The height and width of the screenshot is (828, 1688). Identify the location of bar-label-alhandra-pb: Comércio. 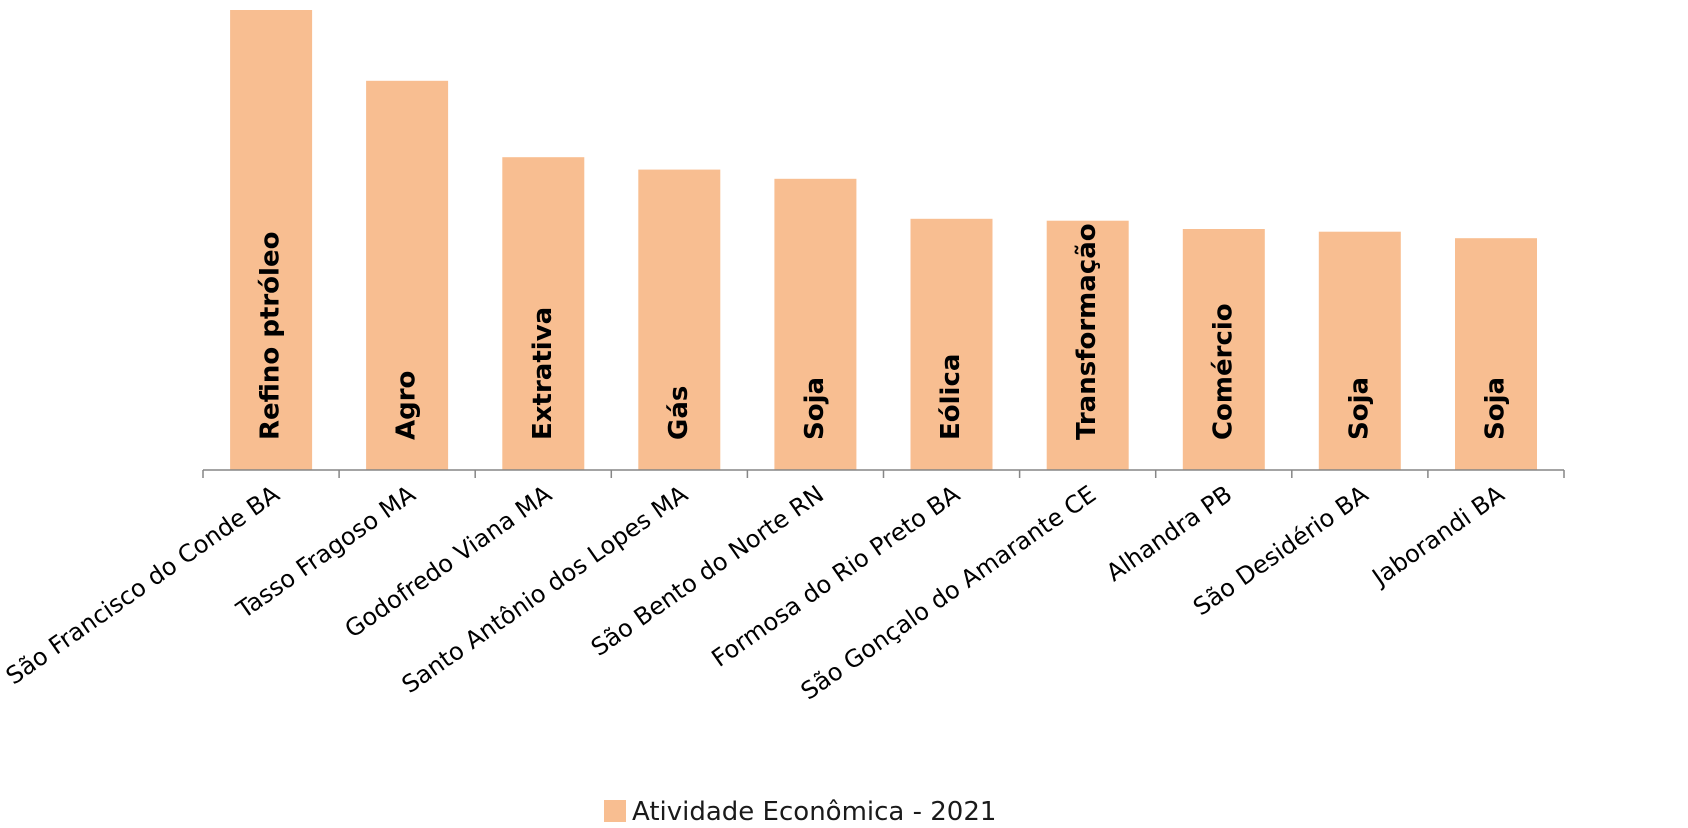
(1223, 371).